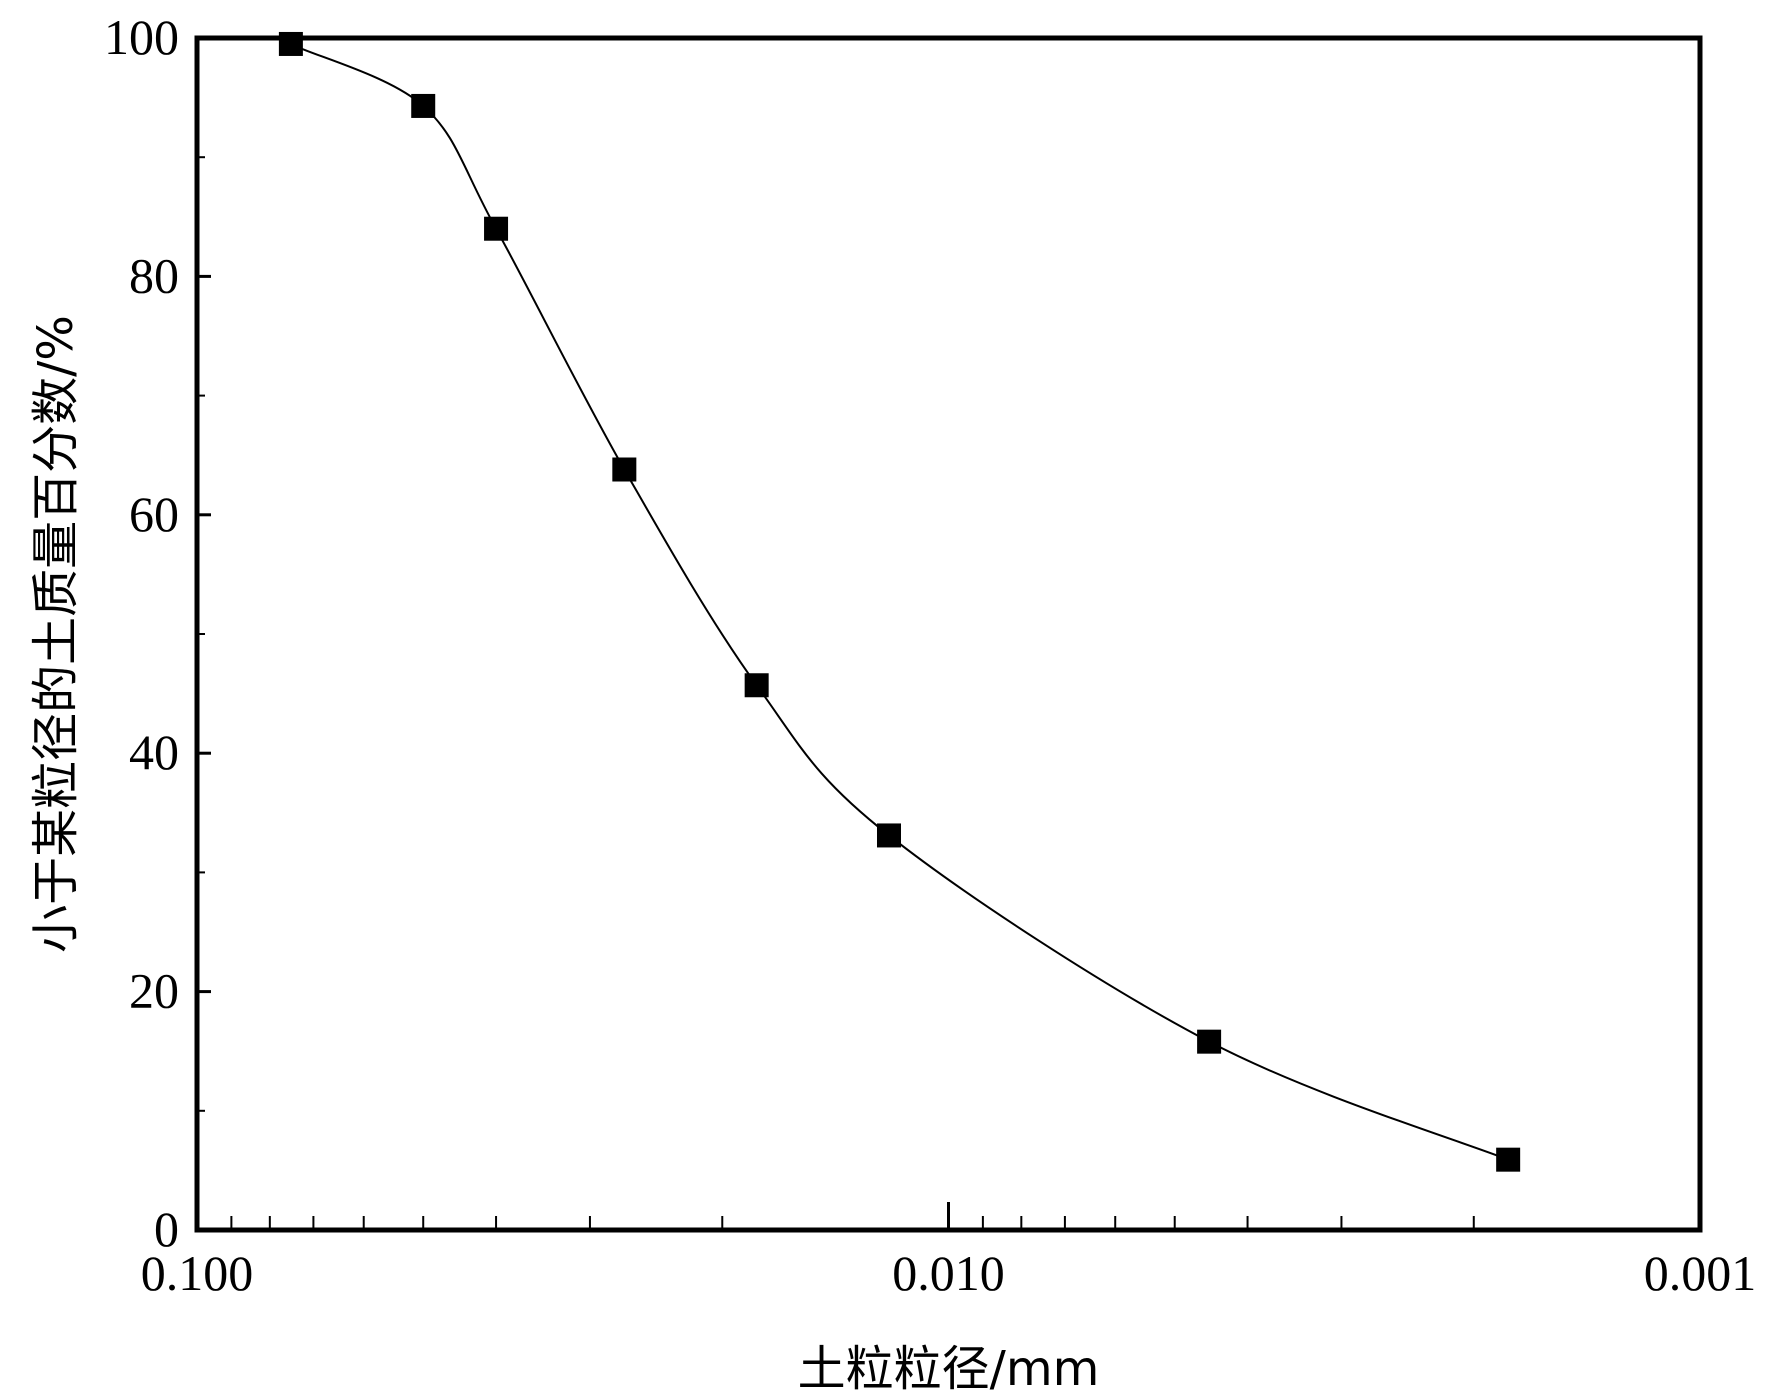 The image size is (1775, 1395). Describe the element at coordinates (154, 752) in the screenshot. I see `y-tick-label: 40` at that location.